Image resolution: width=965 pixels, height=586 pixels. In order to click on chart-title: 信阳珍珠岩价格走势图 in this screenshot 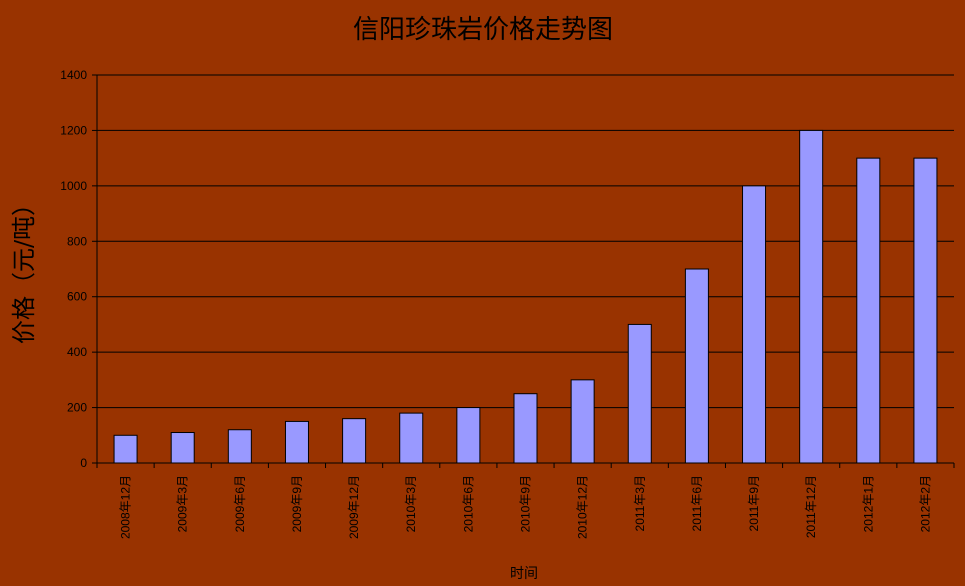, I will do `click(483, 30)`.